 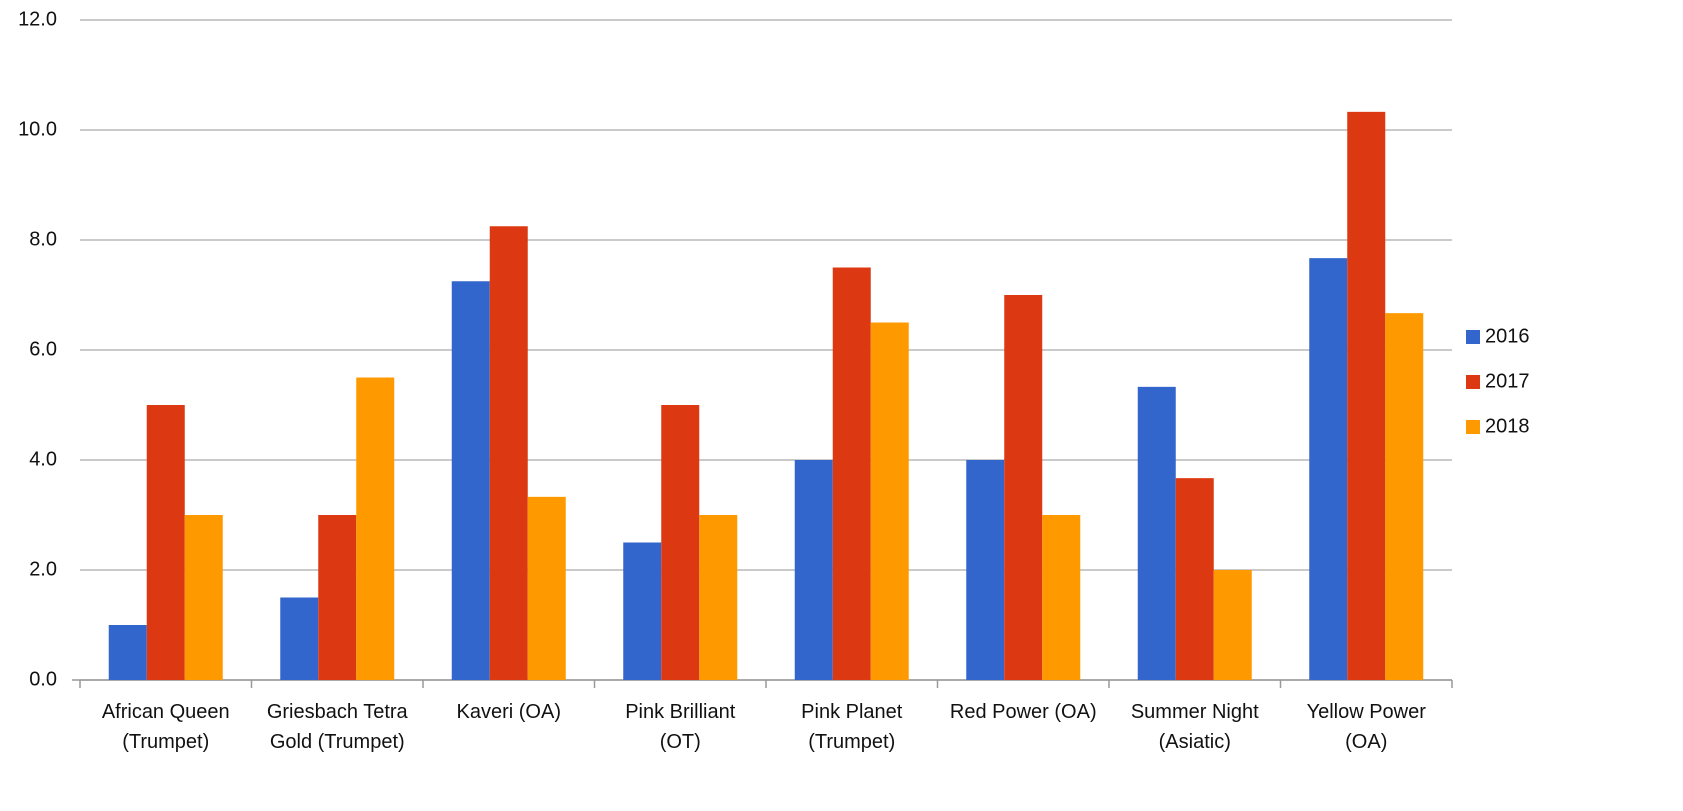 What do you see at coordinates (166, 727) in the screenshot?
I see `x-tick-label: African Queen (Trumpet)` at bounding box center [166, 727].